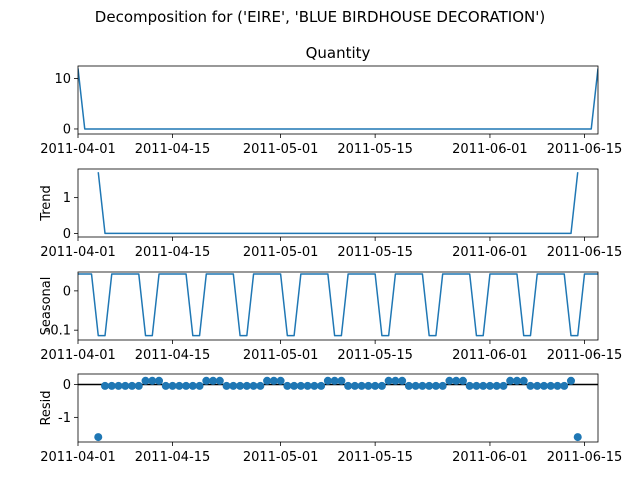 The width and height of the screenshot is (640, 480). Describe the element at coordinates (46, 306) in the screenshot. I see `y-axis-label: Seasonal` at that location.